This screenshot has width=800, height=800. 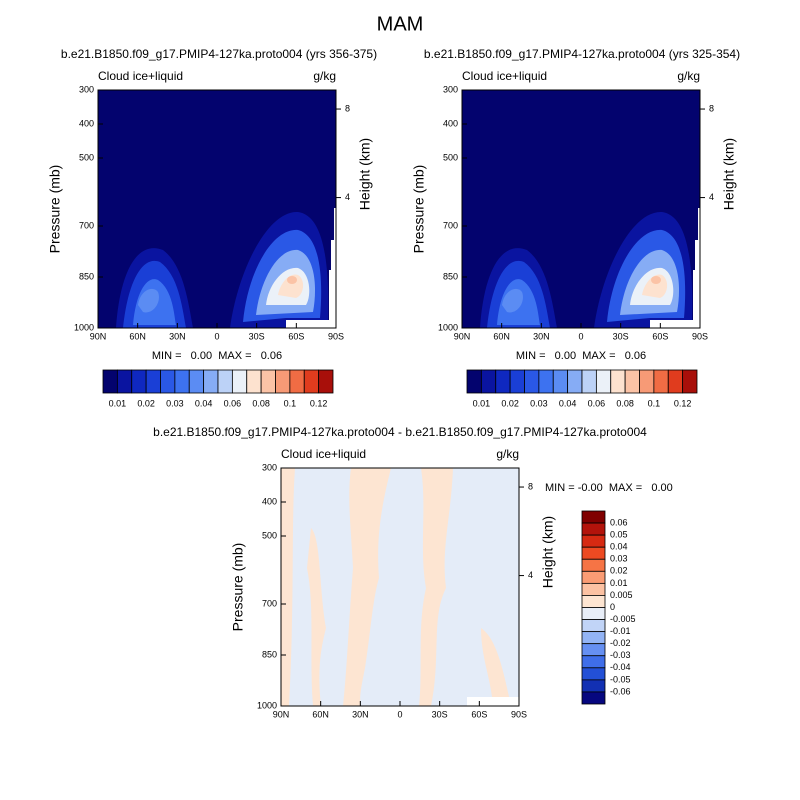 What do you see at coordinates (619, 535) in the screenshot?
I see `colorbar-label: 0.05` at bounding box center [619, 535].